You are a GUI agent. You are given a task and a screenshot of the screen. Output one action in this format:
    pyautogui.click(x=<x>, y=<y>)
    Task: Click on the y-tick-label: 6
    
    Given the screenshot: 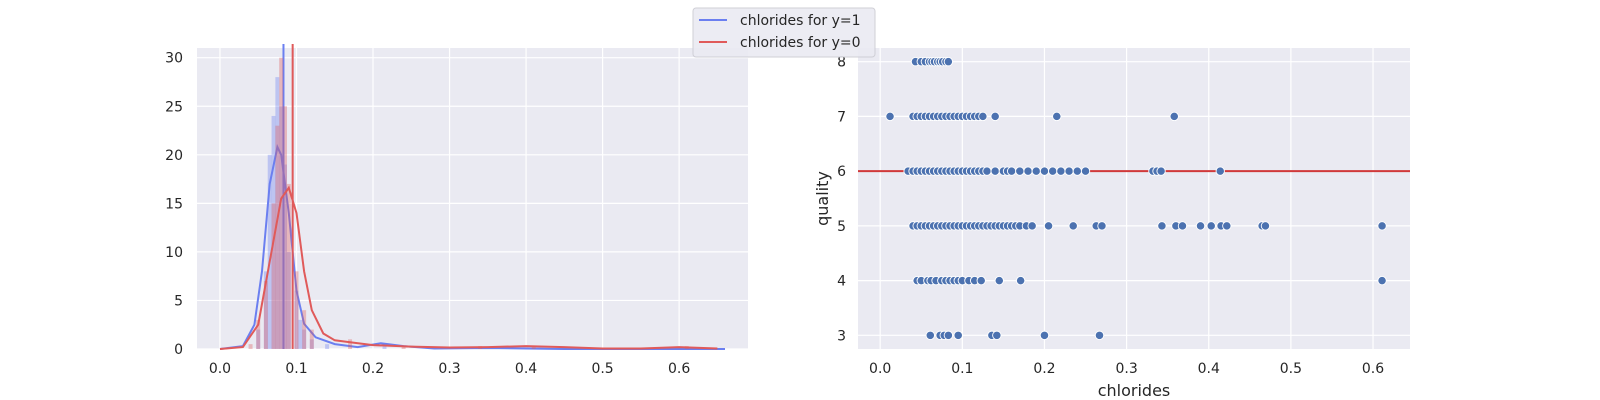 What is the action you would take?
    pyautogui.click(x=841, y=172)
    